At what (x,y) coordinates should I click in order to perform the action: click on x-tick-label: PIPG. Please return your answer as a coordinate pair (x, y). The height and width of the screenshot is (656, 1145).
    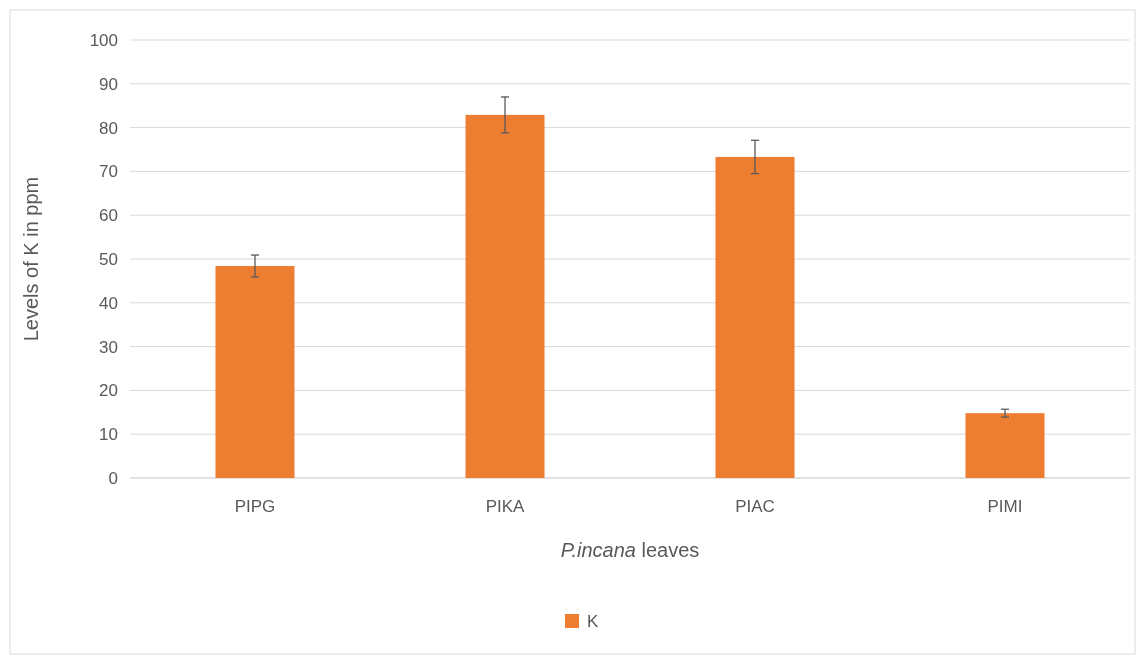
    Looking at the image, I should click on (255, 506).